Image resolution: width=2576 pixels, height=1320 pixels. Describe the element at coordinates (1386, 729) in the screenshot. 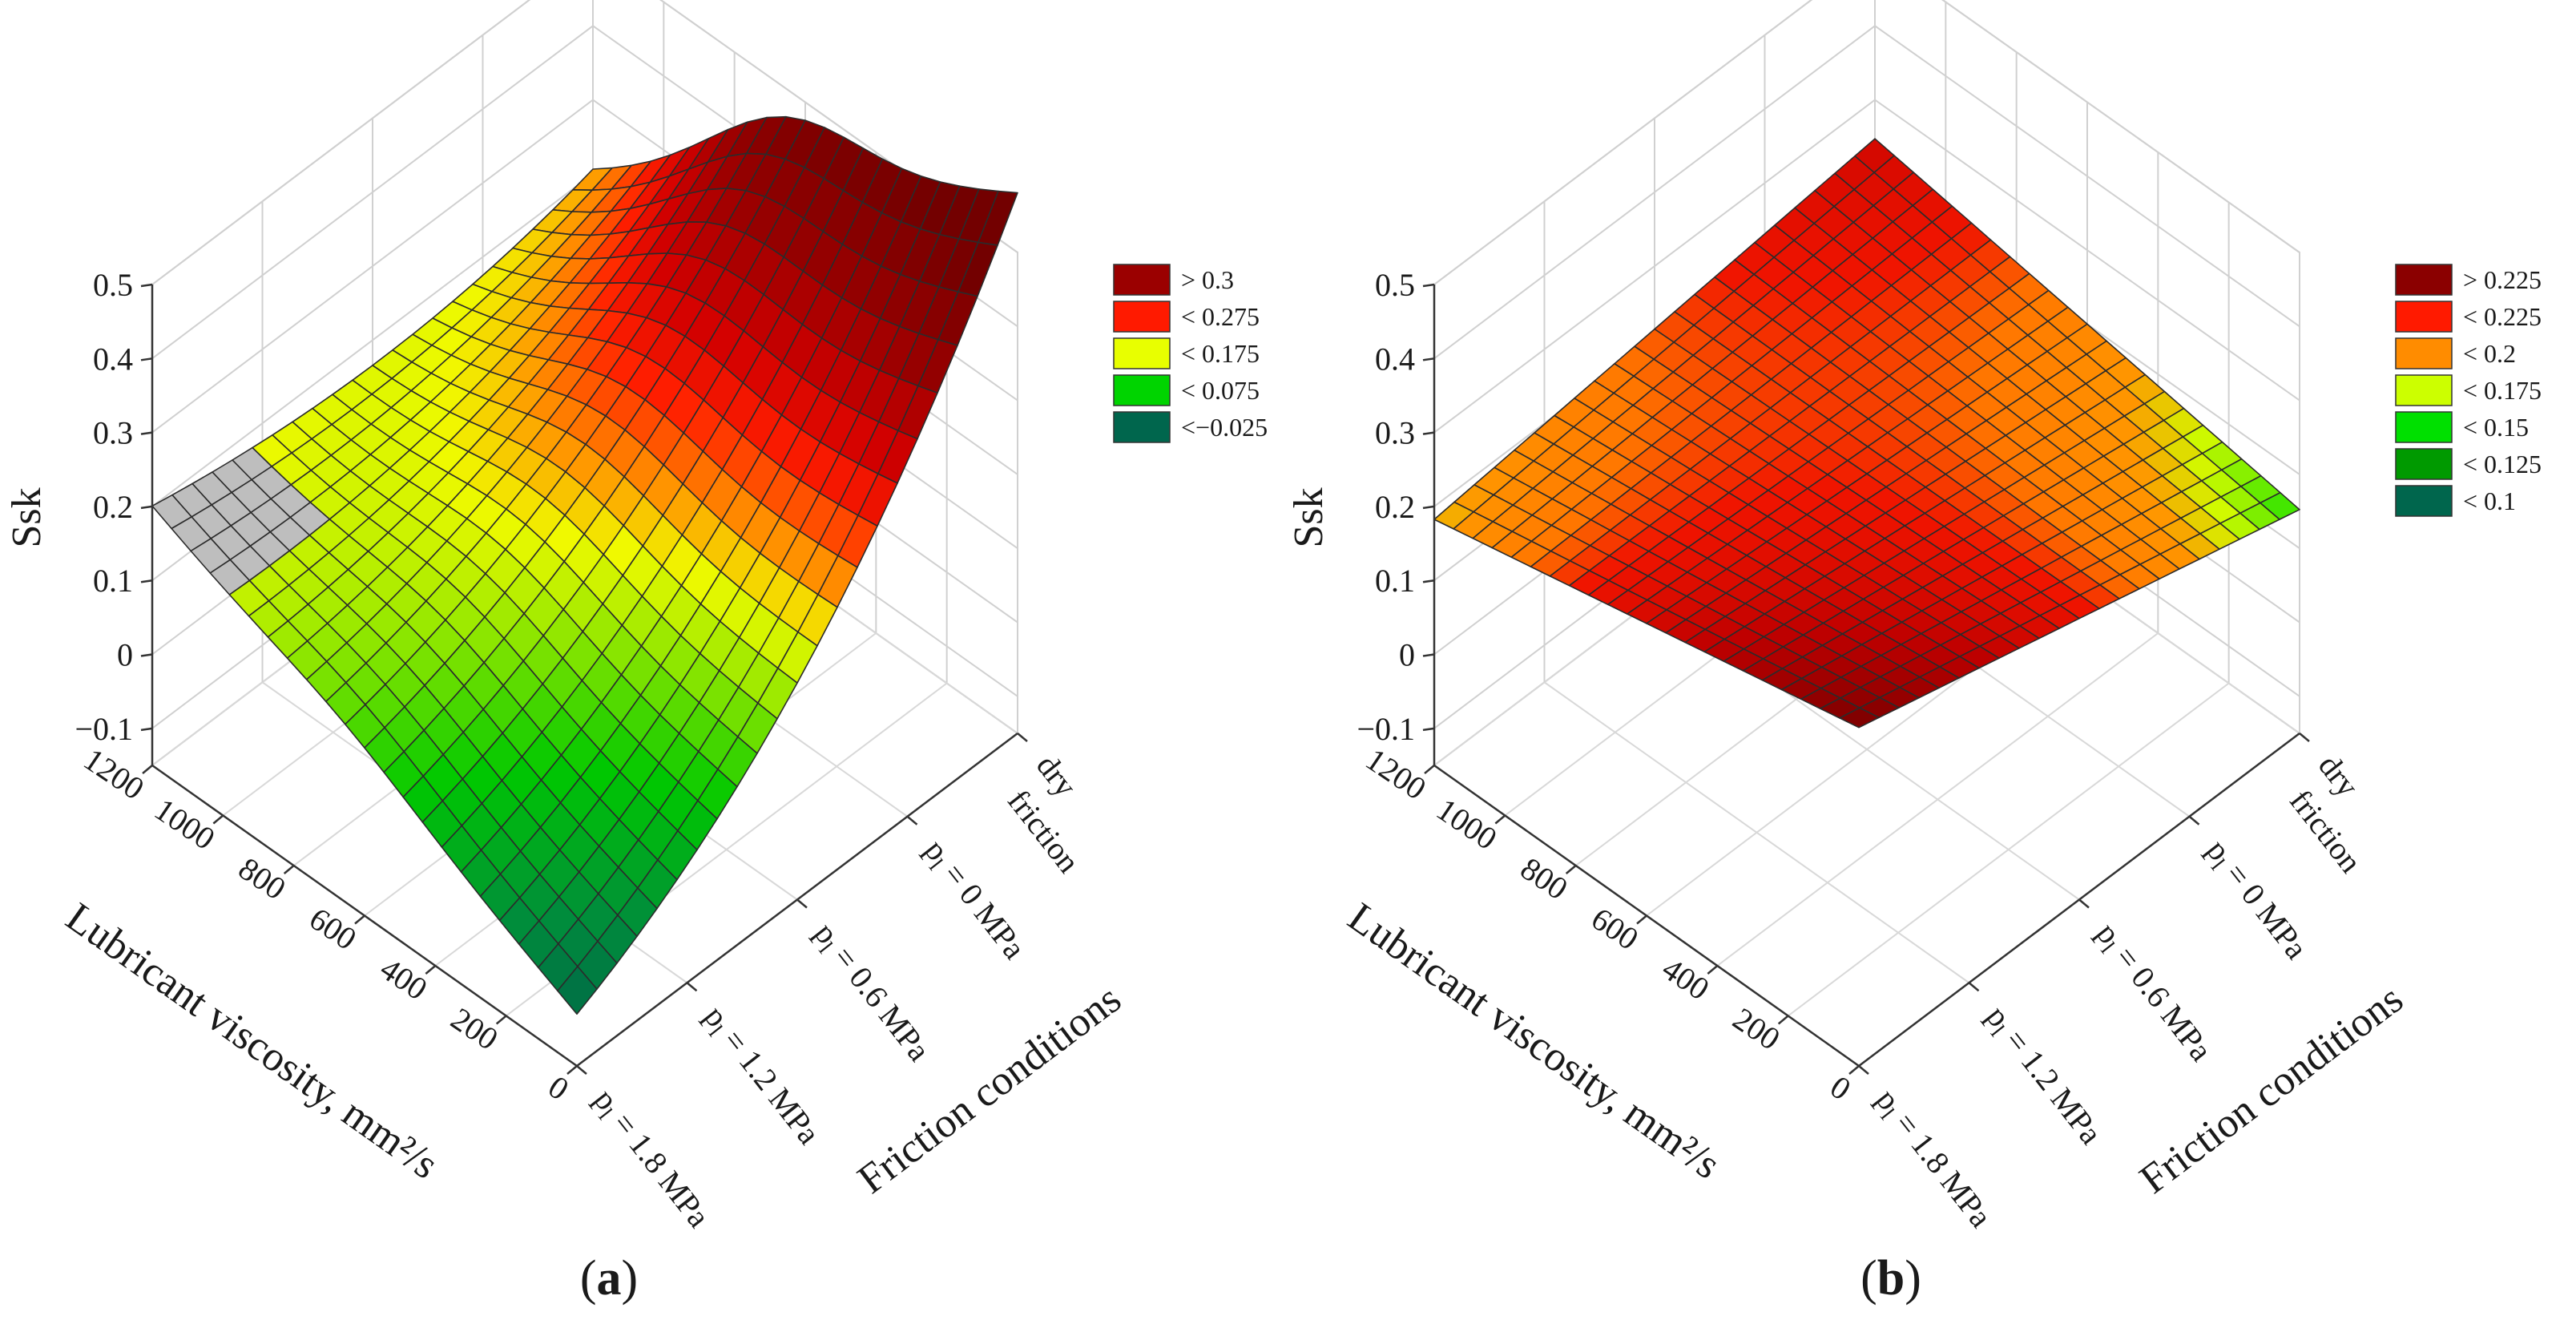

I see `z-tick-label: −0.1` at that location.